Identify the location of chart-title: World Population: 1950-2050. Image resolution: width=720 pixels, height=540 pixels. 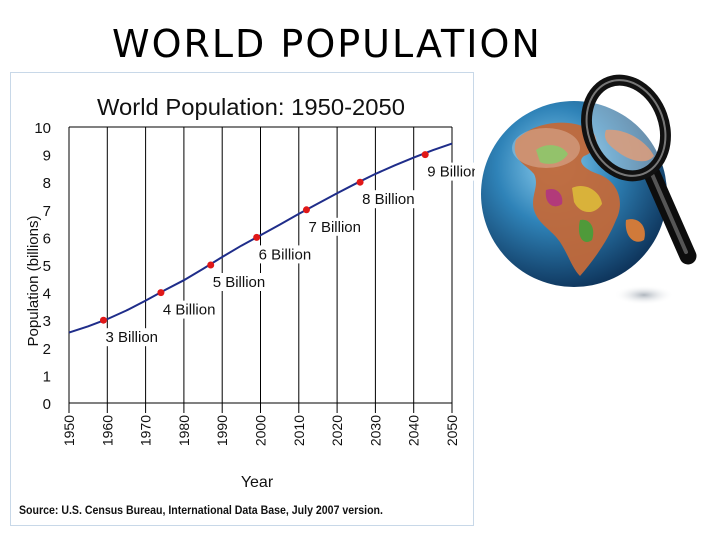
(251, 107).